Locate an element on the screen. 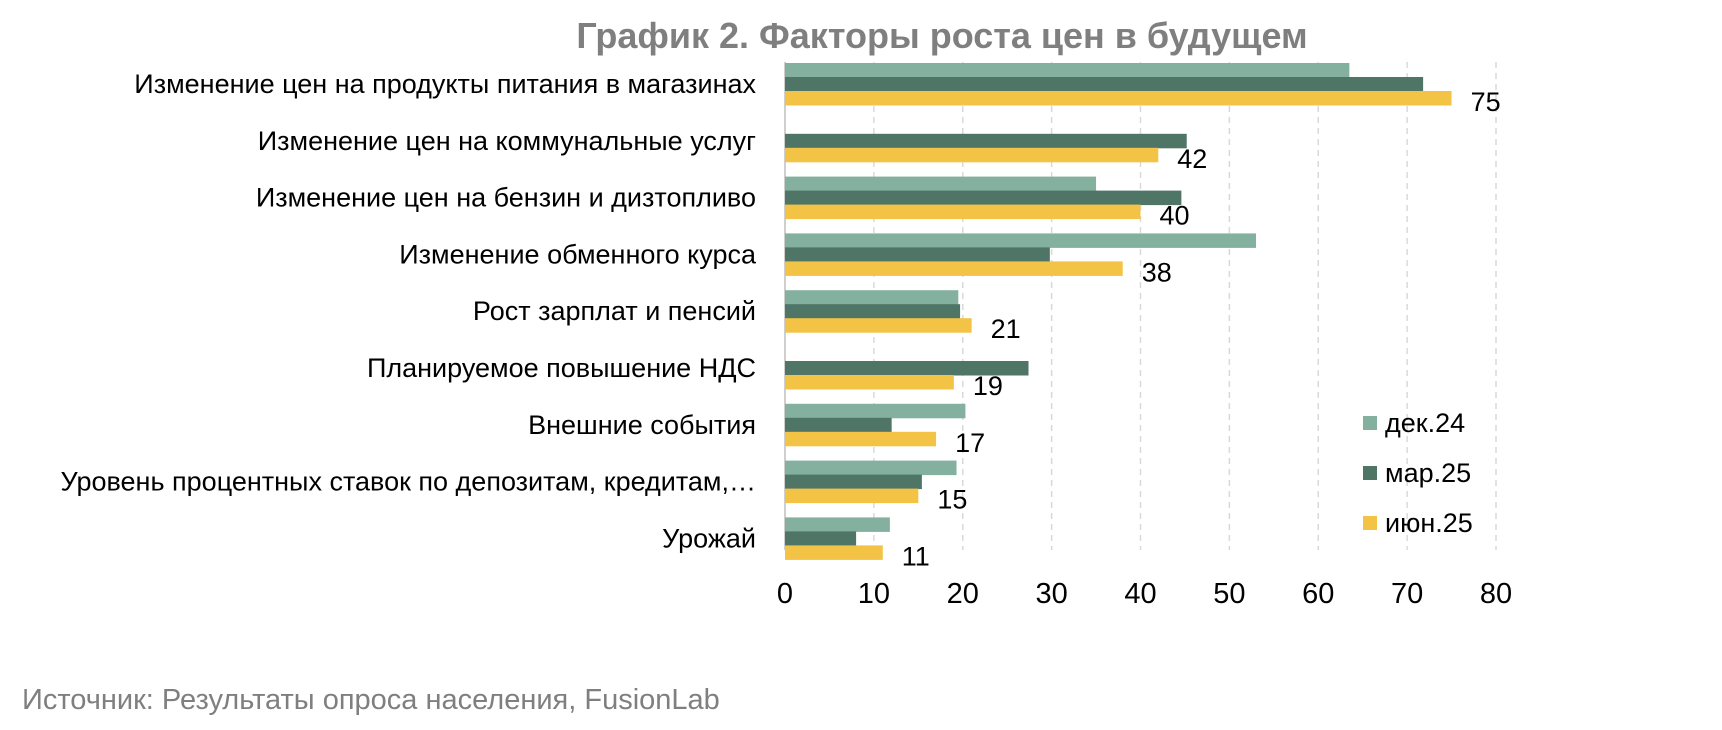 Image resolution: width=1722 pixels, height=730 pixels. category-label: Изменение цен на коммунальные услуг is located at coordinates (507, 141).